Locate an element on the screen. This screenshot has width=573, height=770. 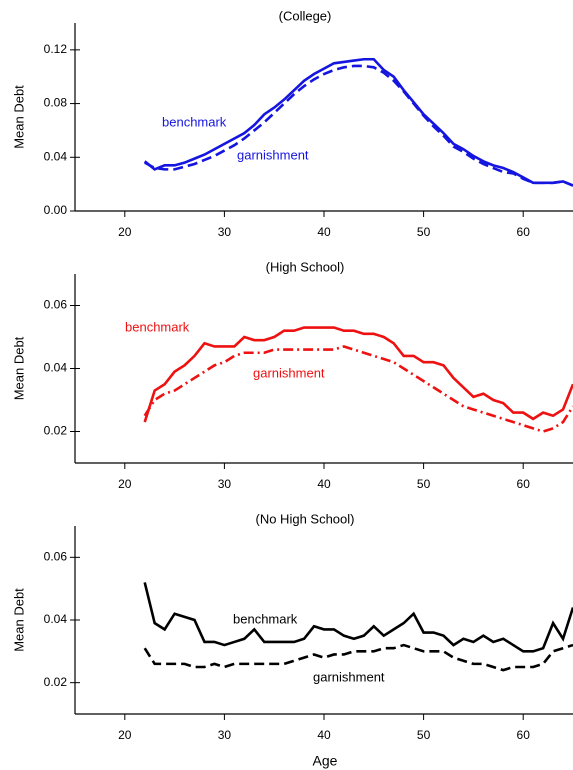
panel-title: (High School) is located at coordinates (305, 266).